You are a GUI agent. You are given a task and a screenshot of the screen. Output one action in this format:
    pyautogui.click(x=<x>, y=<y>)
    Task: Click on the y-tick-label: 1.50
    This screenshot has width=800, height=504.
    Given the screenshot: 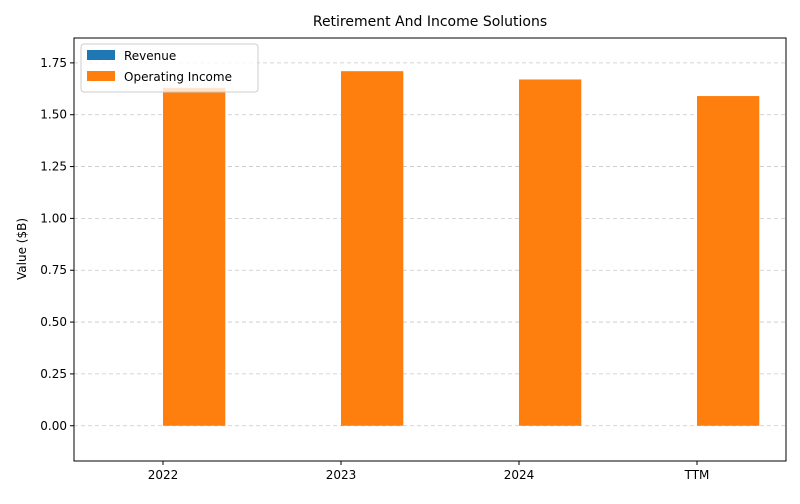 What is the action you would take?
    pyautogui.click(x=53, y=115)
    